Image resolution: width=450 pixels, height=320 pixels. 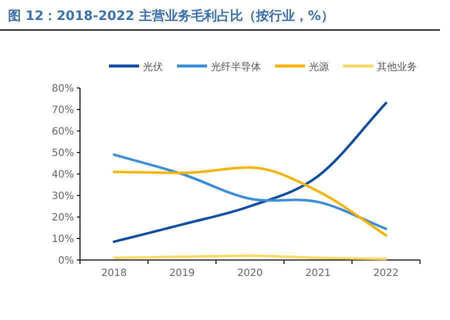 I want to click on y-tick-label: 40%, so click(x=63, y=175).